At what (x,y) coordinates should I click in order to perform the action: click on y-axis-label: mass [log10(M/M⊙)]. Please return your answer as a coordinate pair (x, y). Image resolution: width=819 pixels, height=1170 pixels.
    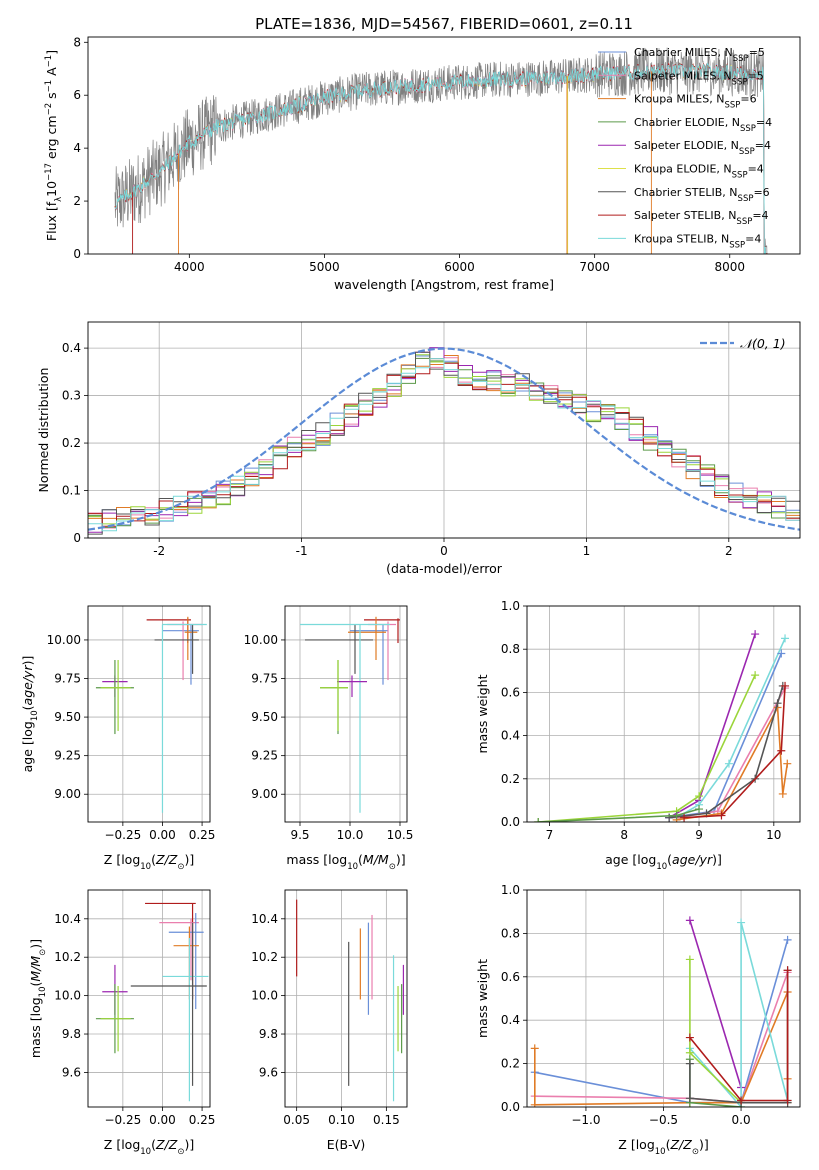
    Looking at the image, I should click on (38, 998).